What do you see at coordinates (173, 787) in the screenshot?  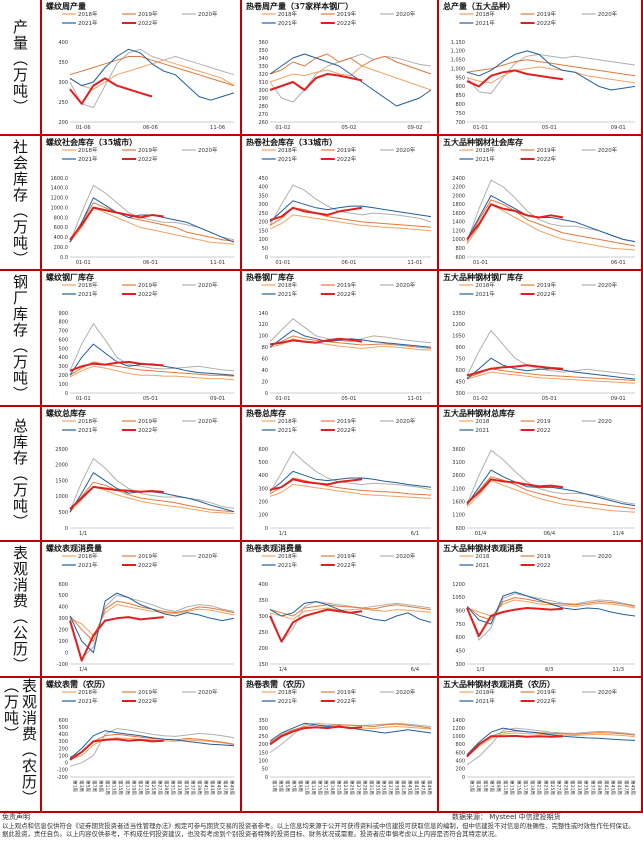 I see `x-tick-label: 第31周` at bounding box center [173, 787].